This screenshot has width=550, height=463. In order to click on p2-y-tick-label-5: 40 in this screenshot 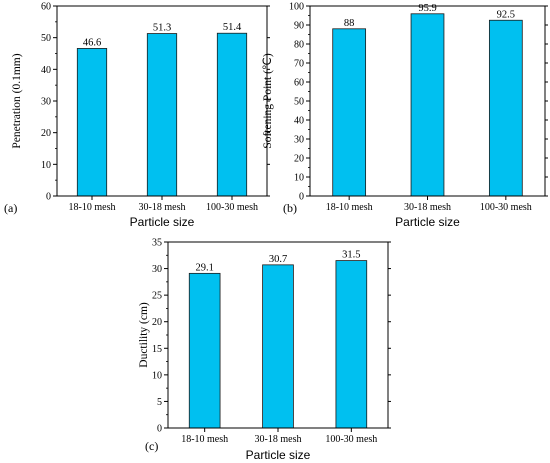, I will do `click(299, 121)`.